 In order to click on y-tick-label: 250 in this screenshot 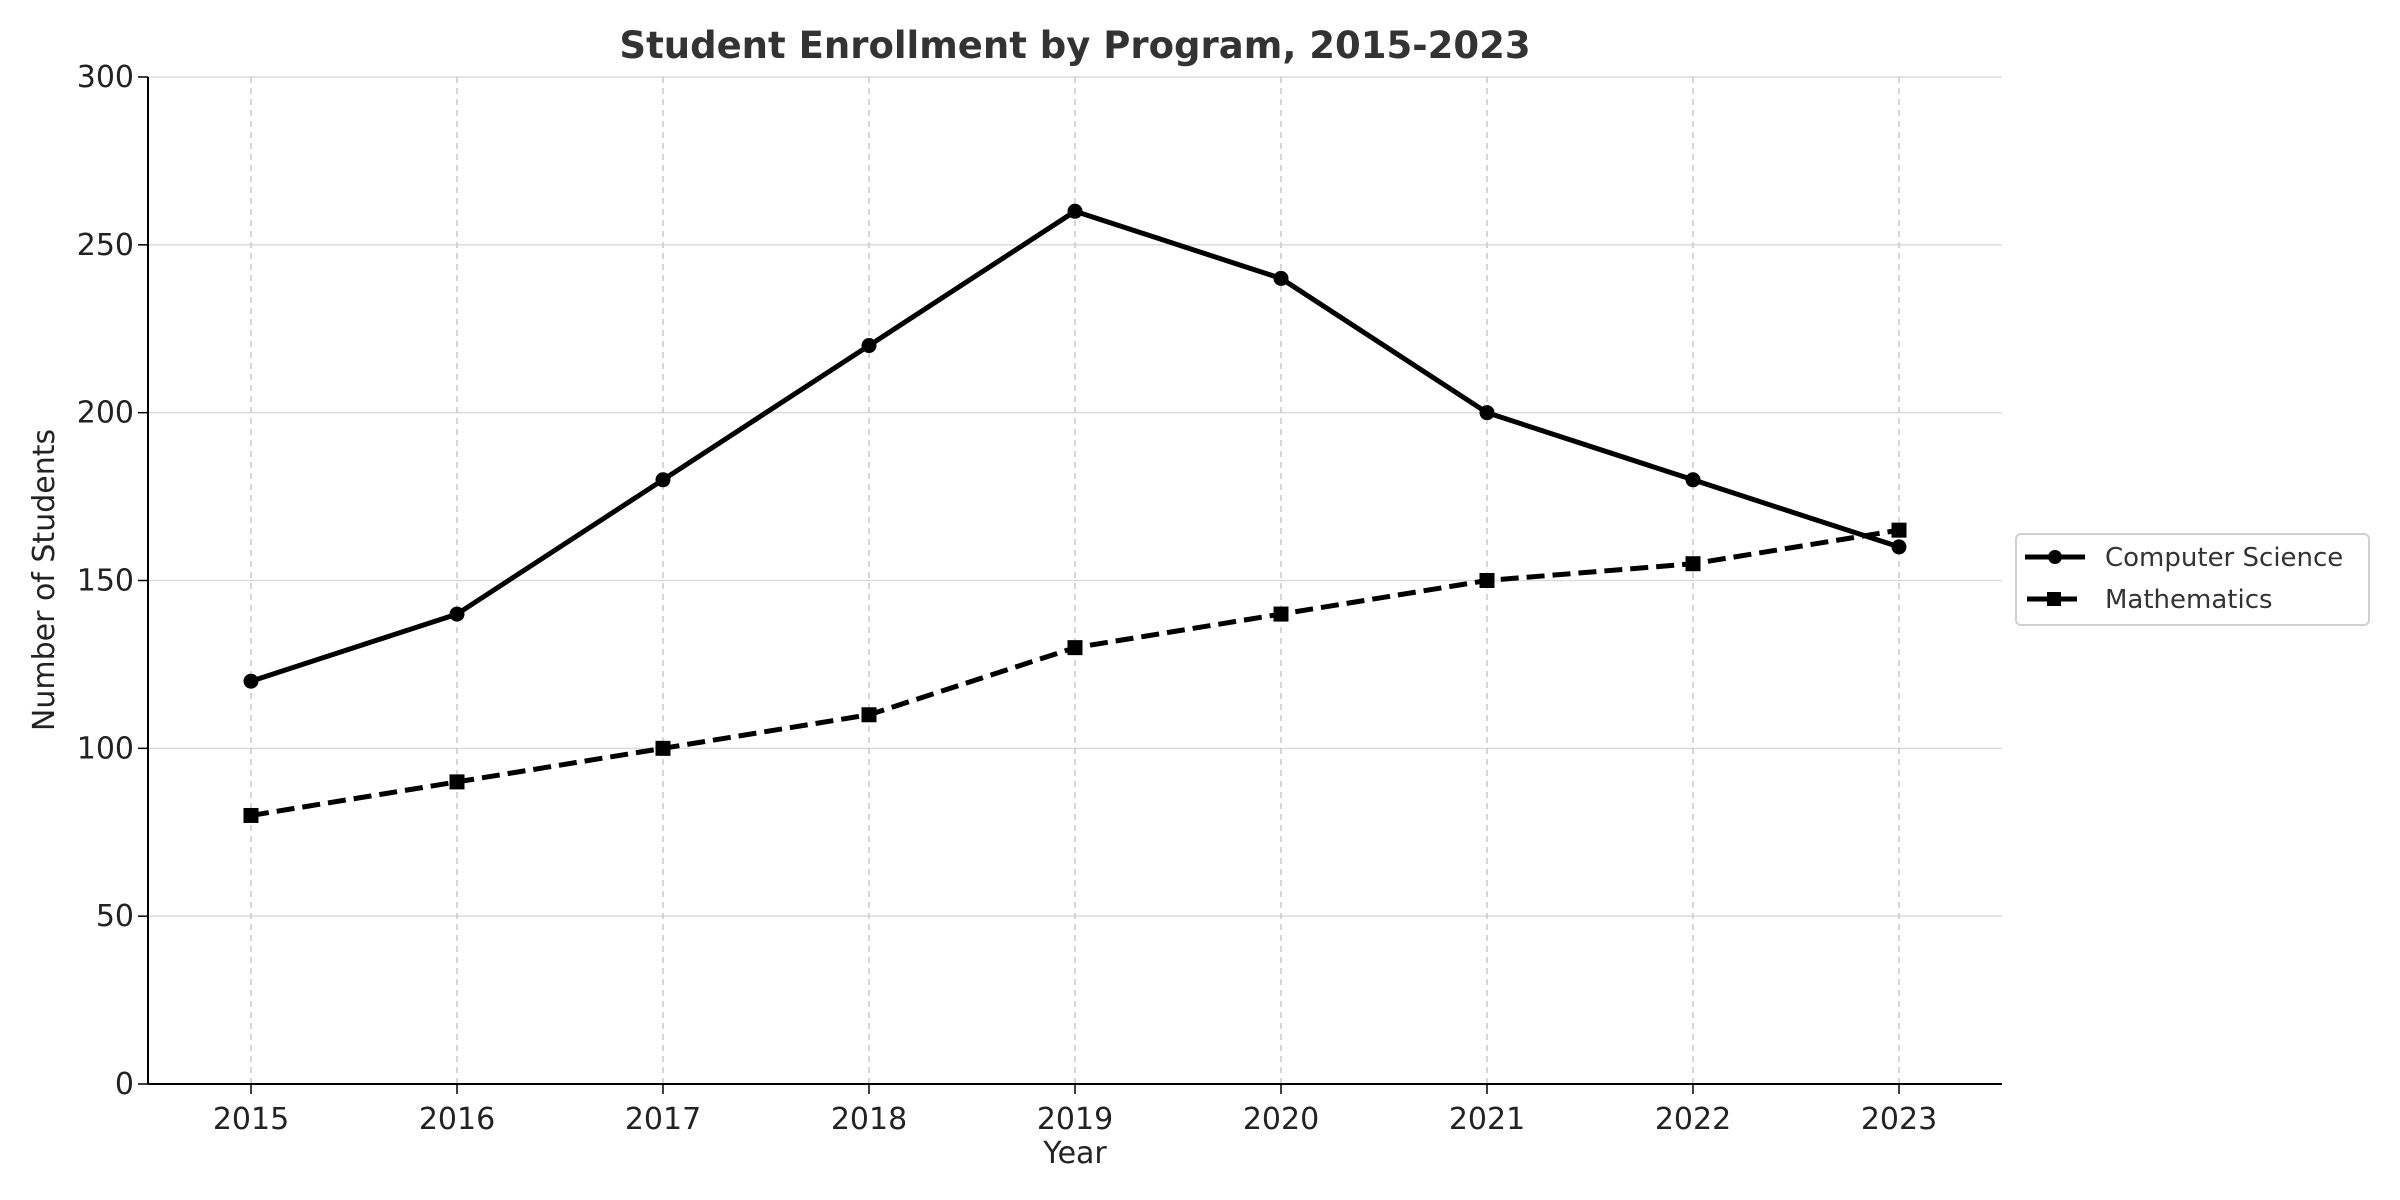, I will do `click(105, 245)`.